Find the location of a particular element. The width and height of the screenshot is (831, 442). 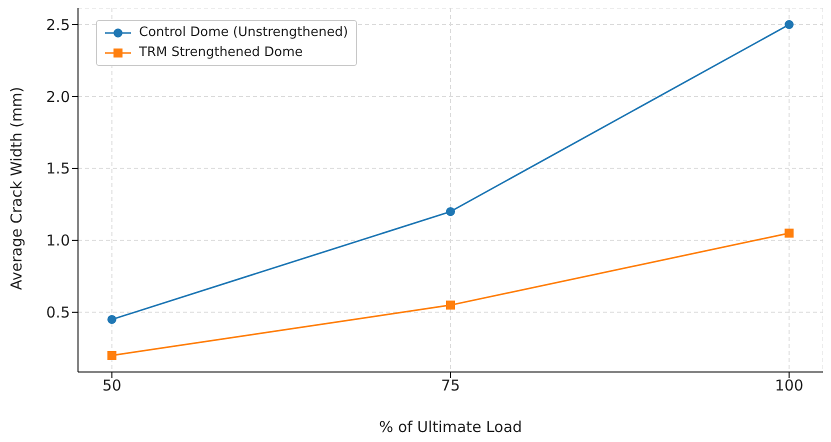

y-tick-label: 1.5 is located at coordinates (58, 169).